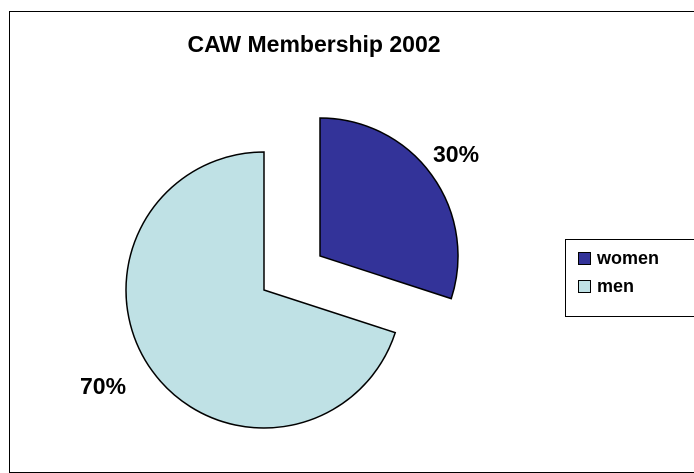 The image size is (694, 473). Describe the element at coordinates (584, 286) in the screenshot. I see `legend-swatch-men` at that location.